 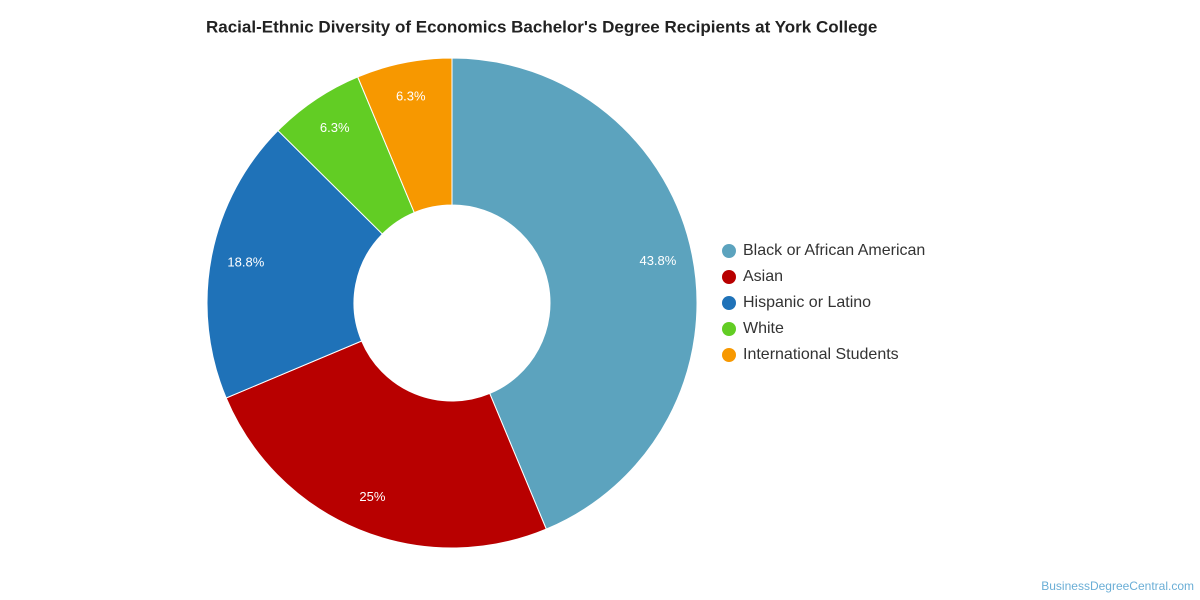 What do you see at coordinates (657, 260) in the screenshot?
I see `data-label: 43.8%` at bounding box center [657, 260].